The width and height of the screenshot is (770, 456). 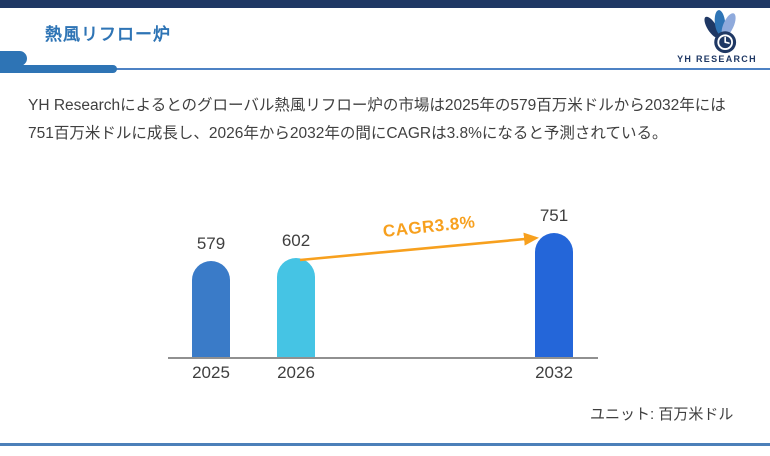 What do you see at coordinates (296, 372) in the screenshot?
I see `x-axis-label-2026: 2026` at bounding box center [296, 372].